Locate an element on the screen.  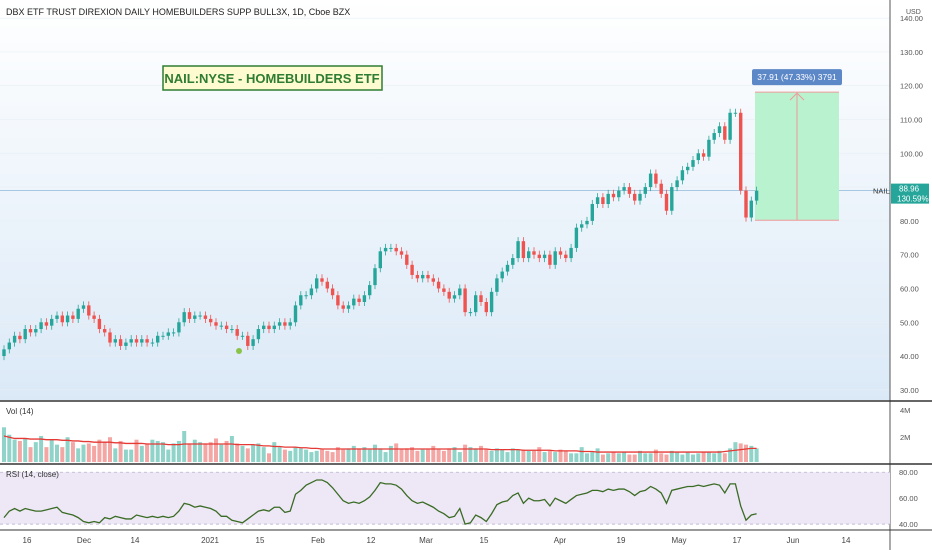
price-tick-label: 110.00 is located at coordinates (911, 120).